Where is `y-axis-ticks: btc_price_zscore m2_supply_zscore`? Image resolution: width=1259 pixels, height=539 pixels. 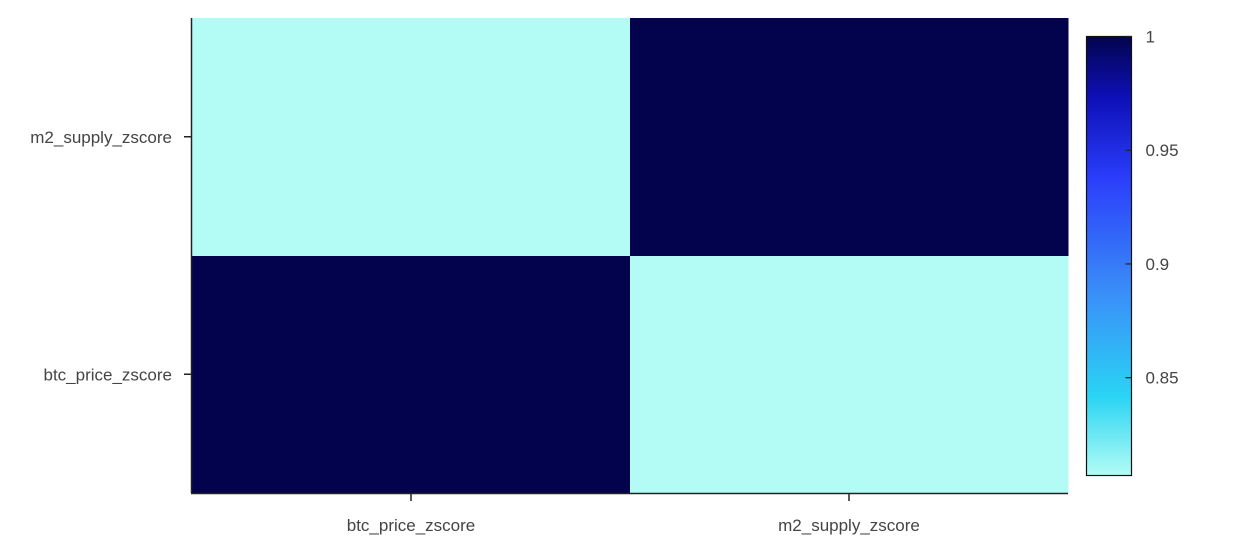 y-axis-ticks: btc_price_zscore m2_supply_zscore is located at coordinates (111, 256).